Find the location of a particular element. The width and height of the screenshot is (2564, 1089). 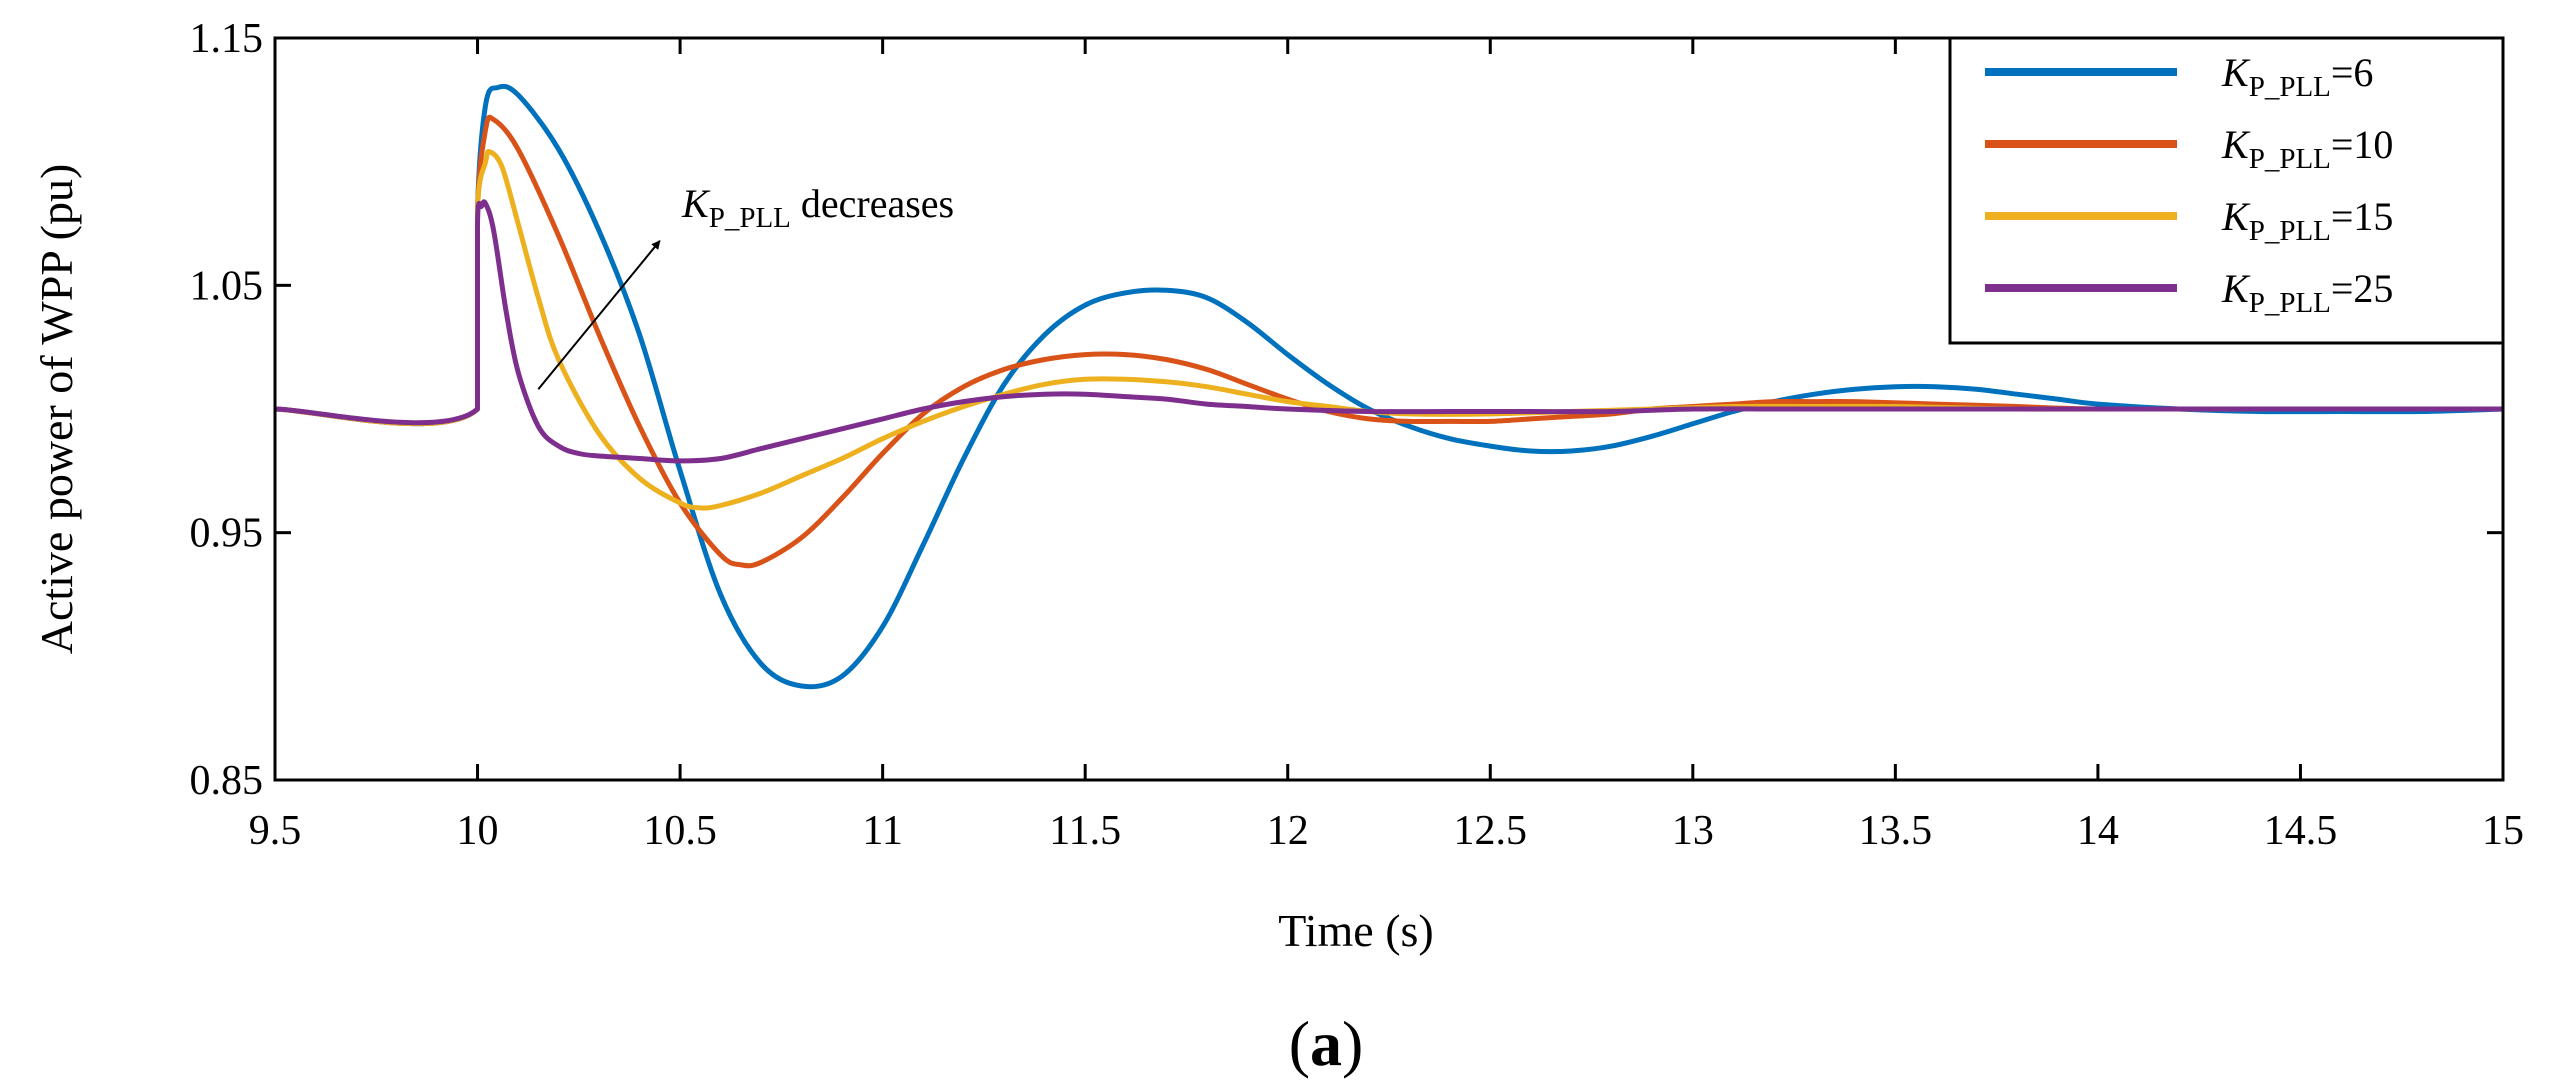

legend-sub-1: P_PLL is located at coordinates (2290, 159).